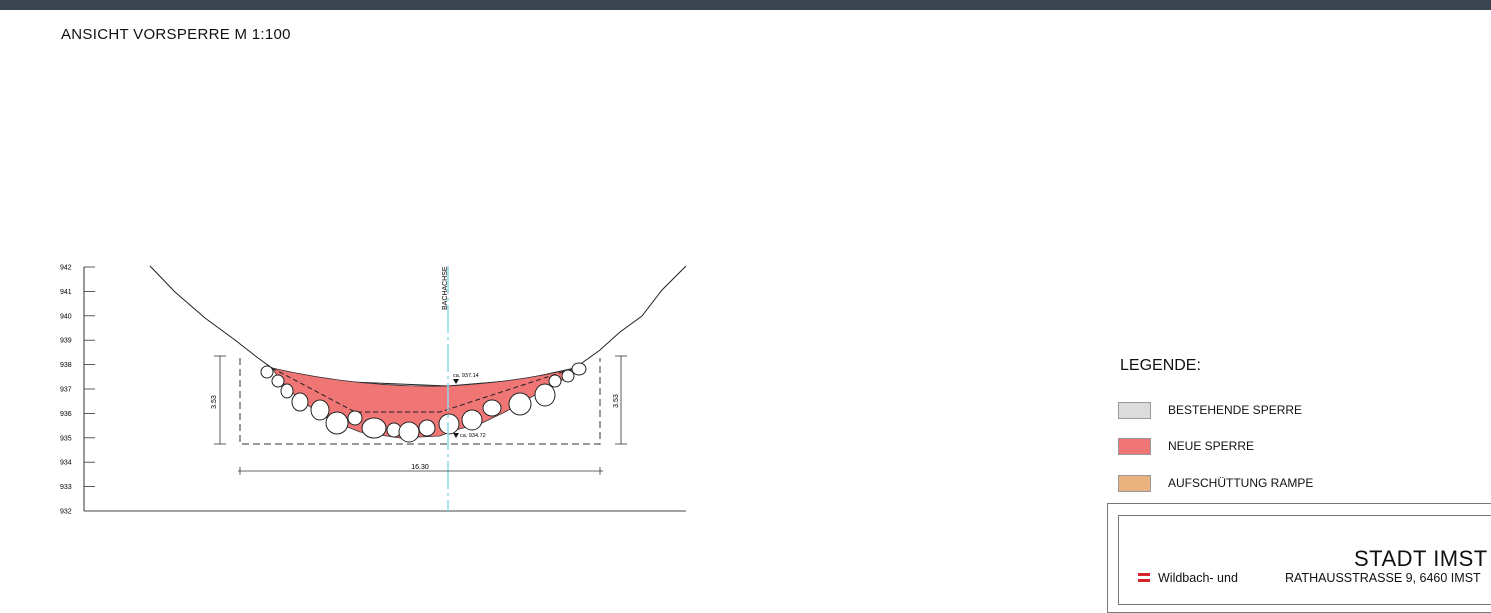 This screenshot has height=613, width=1491. Describe the element at coordinates (66, 365) in the screenshot. I see `scale-label: 938` at that location.